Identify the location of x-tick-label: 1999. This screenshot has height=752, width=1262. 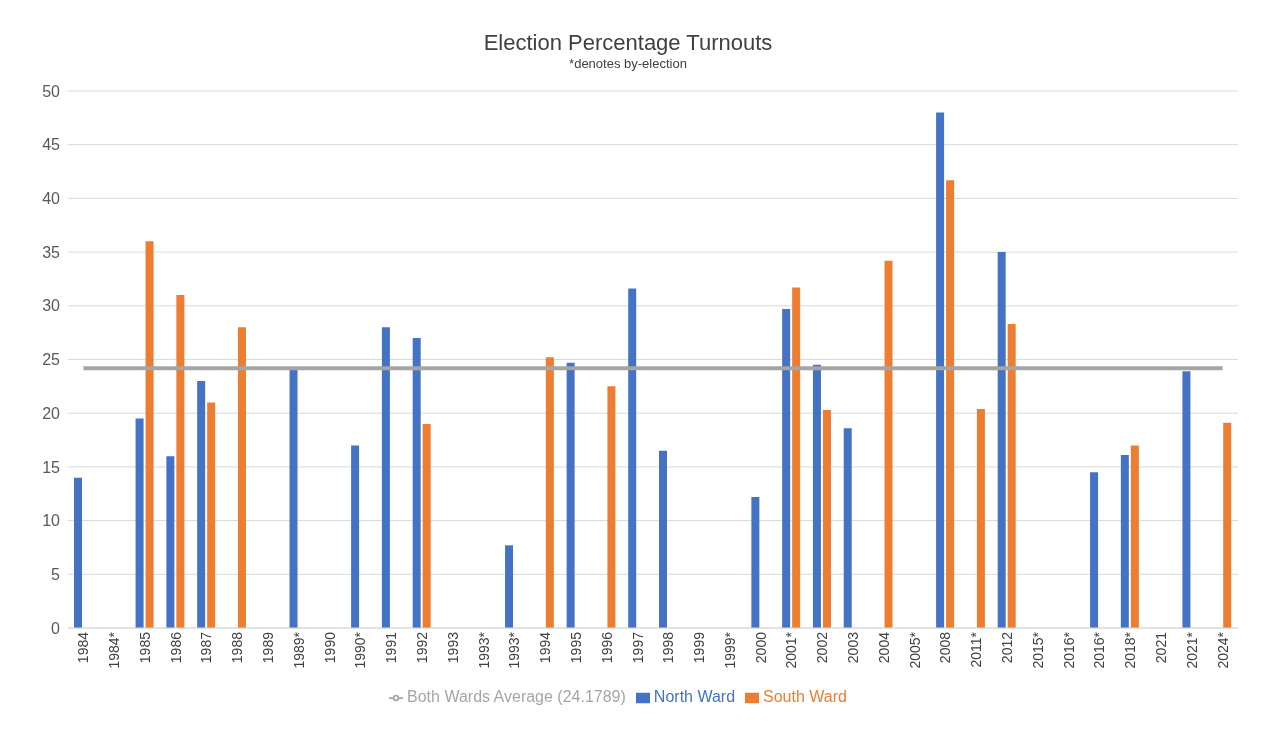
(699, 647).